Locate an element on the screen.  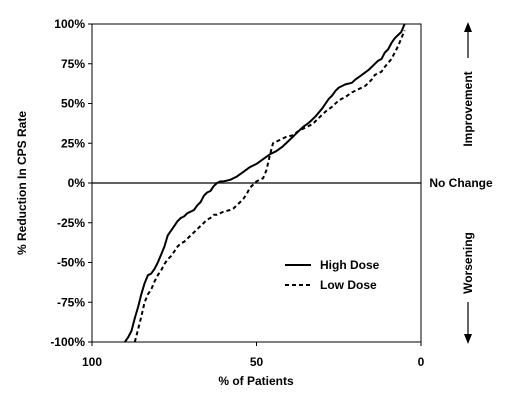
up-arrowhead-icon is located at coordinates (468, 27).